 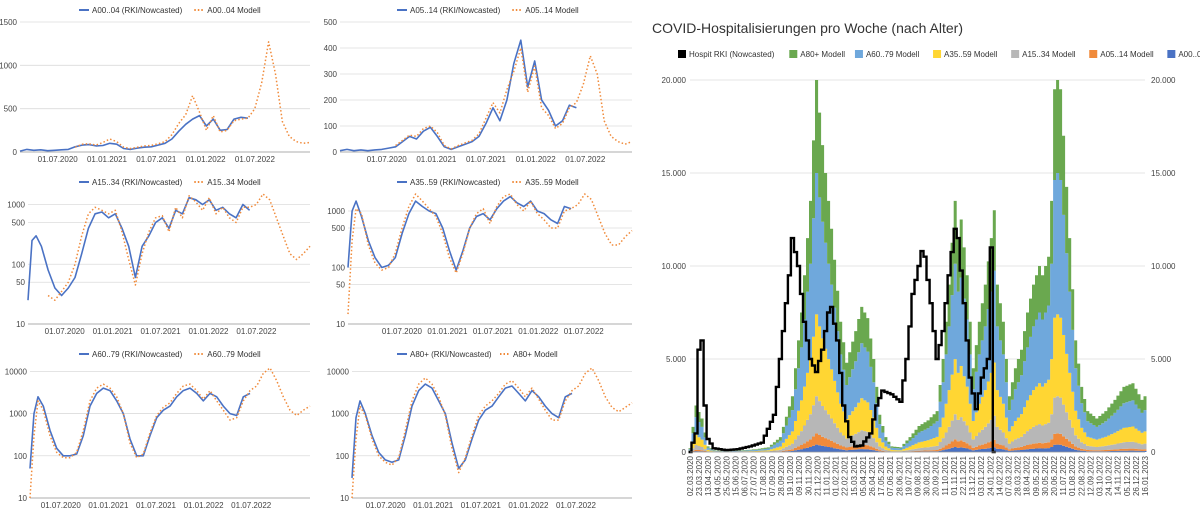 What do you see at coordinates (745, 475) in the screenshot?
I see `x-tick-label: 06.07.2020` at bounding box center [745, 475].